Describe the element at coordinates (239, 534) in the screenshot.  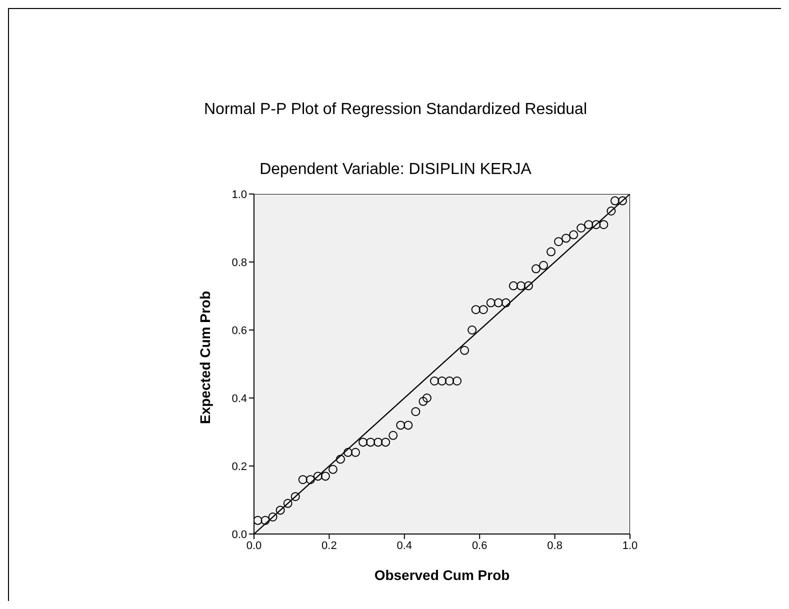
I see `y-tick-label: 0.0` at that location.